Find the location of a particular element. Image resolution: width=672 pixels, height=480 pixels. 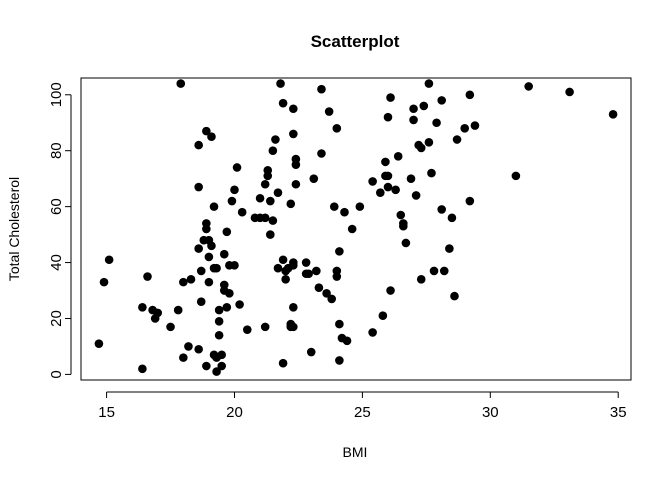

x-tick-label: 30 is located at coordinates (490, 412).